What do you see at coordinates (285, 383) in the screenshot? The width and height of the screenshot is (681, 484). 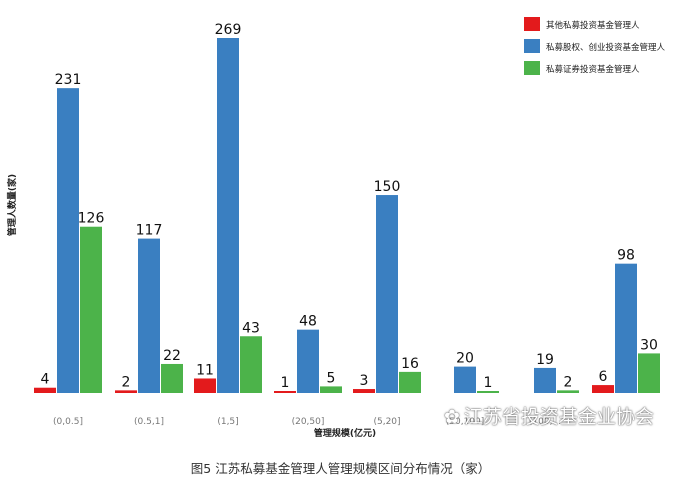 I see `value-label-0-3: 1` at bounding box center [285, 383].